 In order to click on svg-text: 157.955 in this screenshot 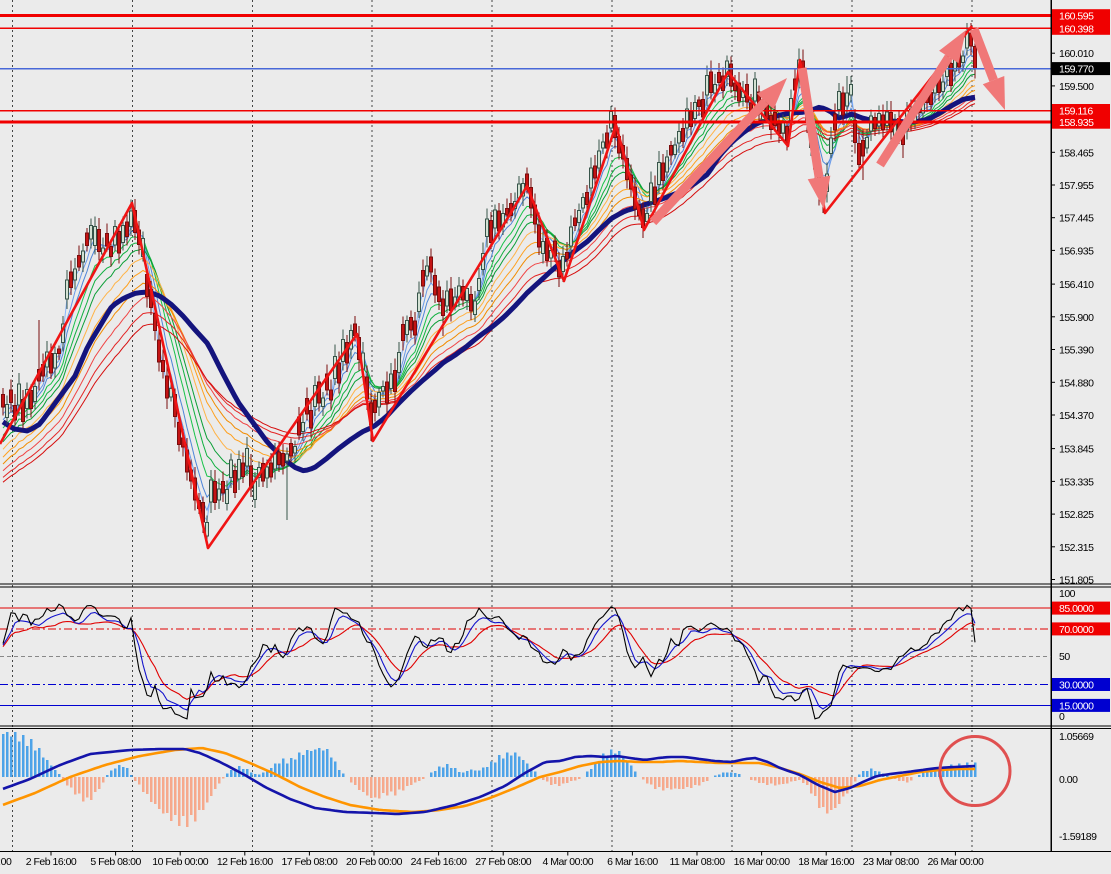, I will do `click(1076, 186)`.